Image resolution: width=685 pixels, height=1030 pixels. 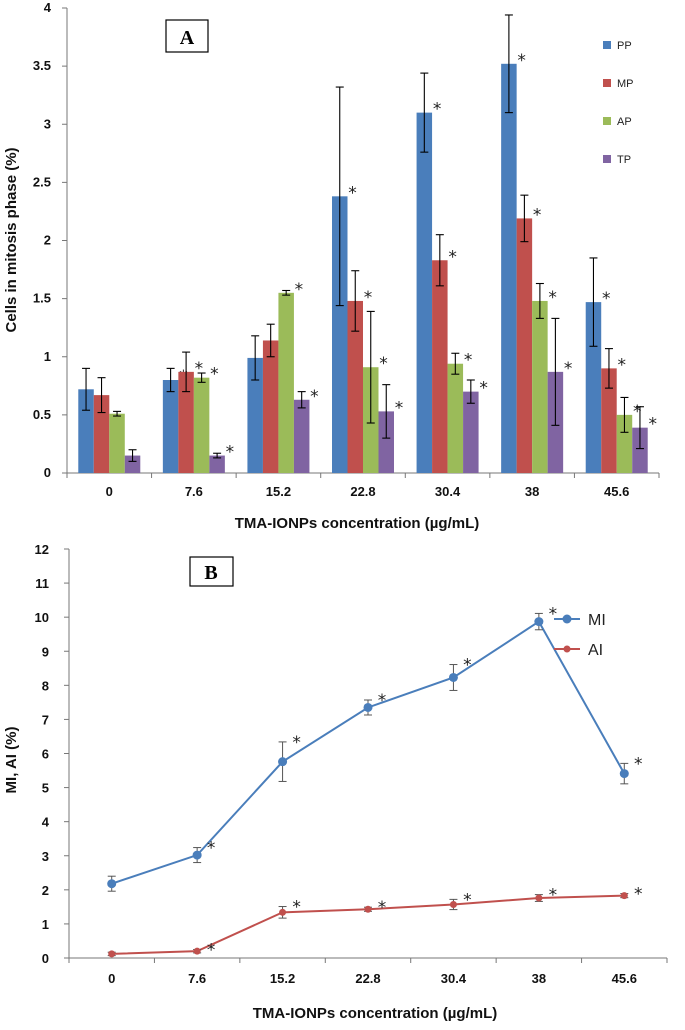 What do you see at coordinates (45, 685) in the screenshot?
I see `chart-b-y-tick-label: 8` at bounding box center [45, 685].